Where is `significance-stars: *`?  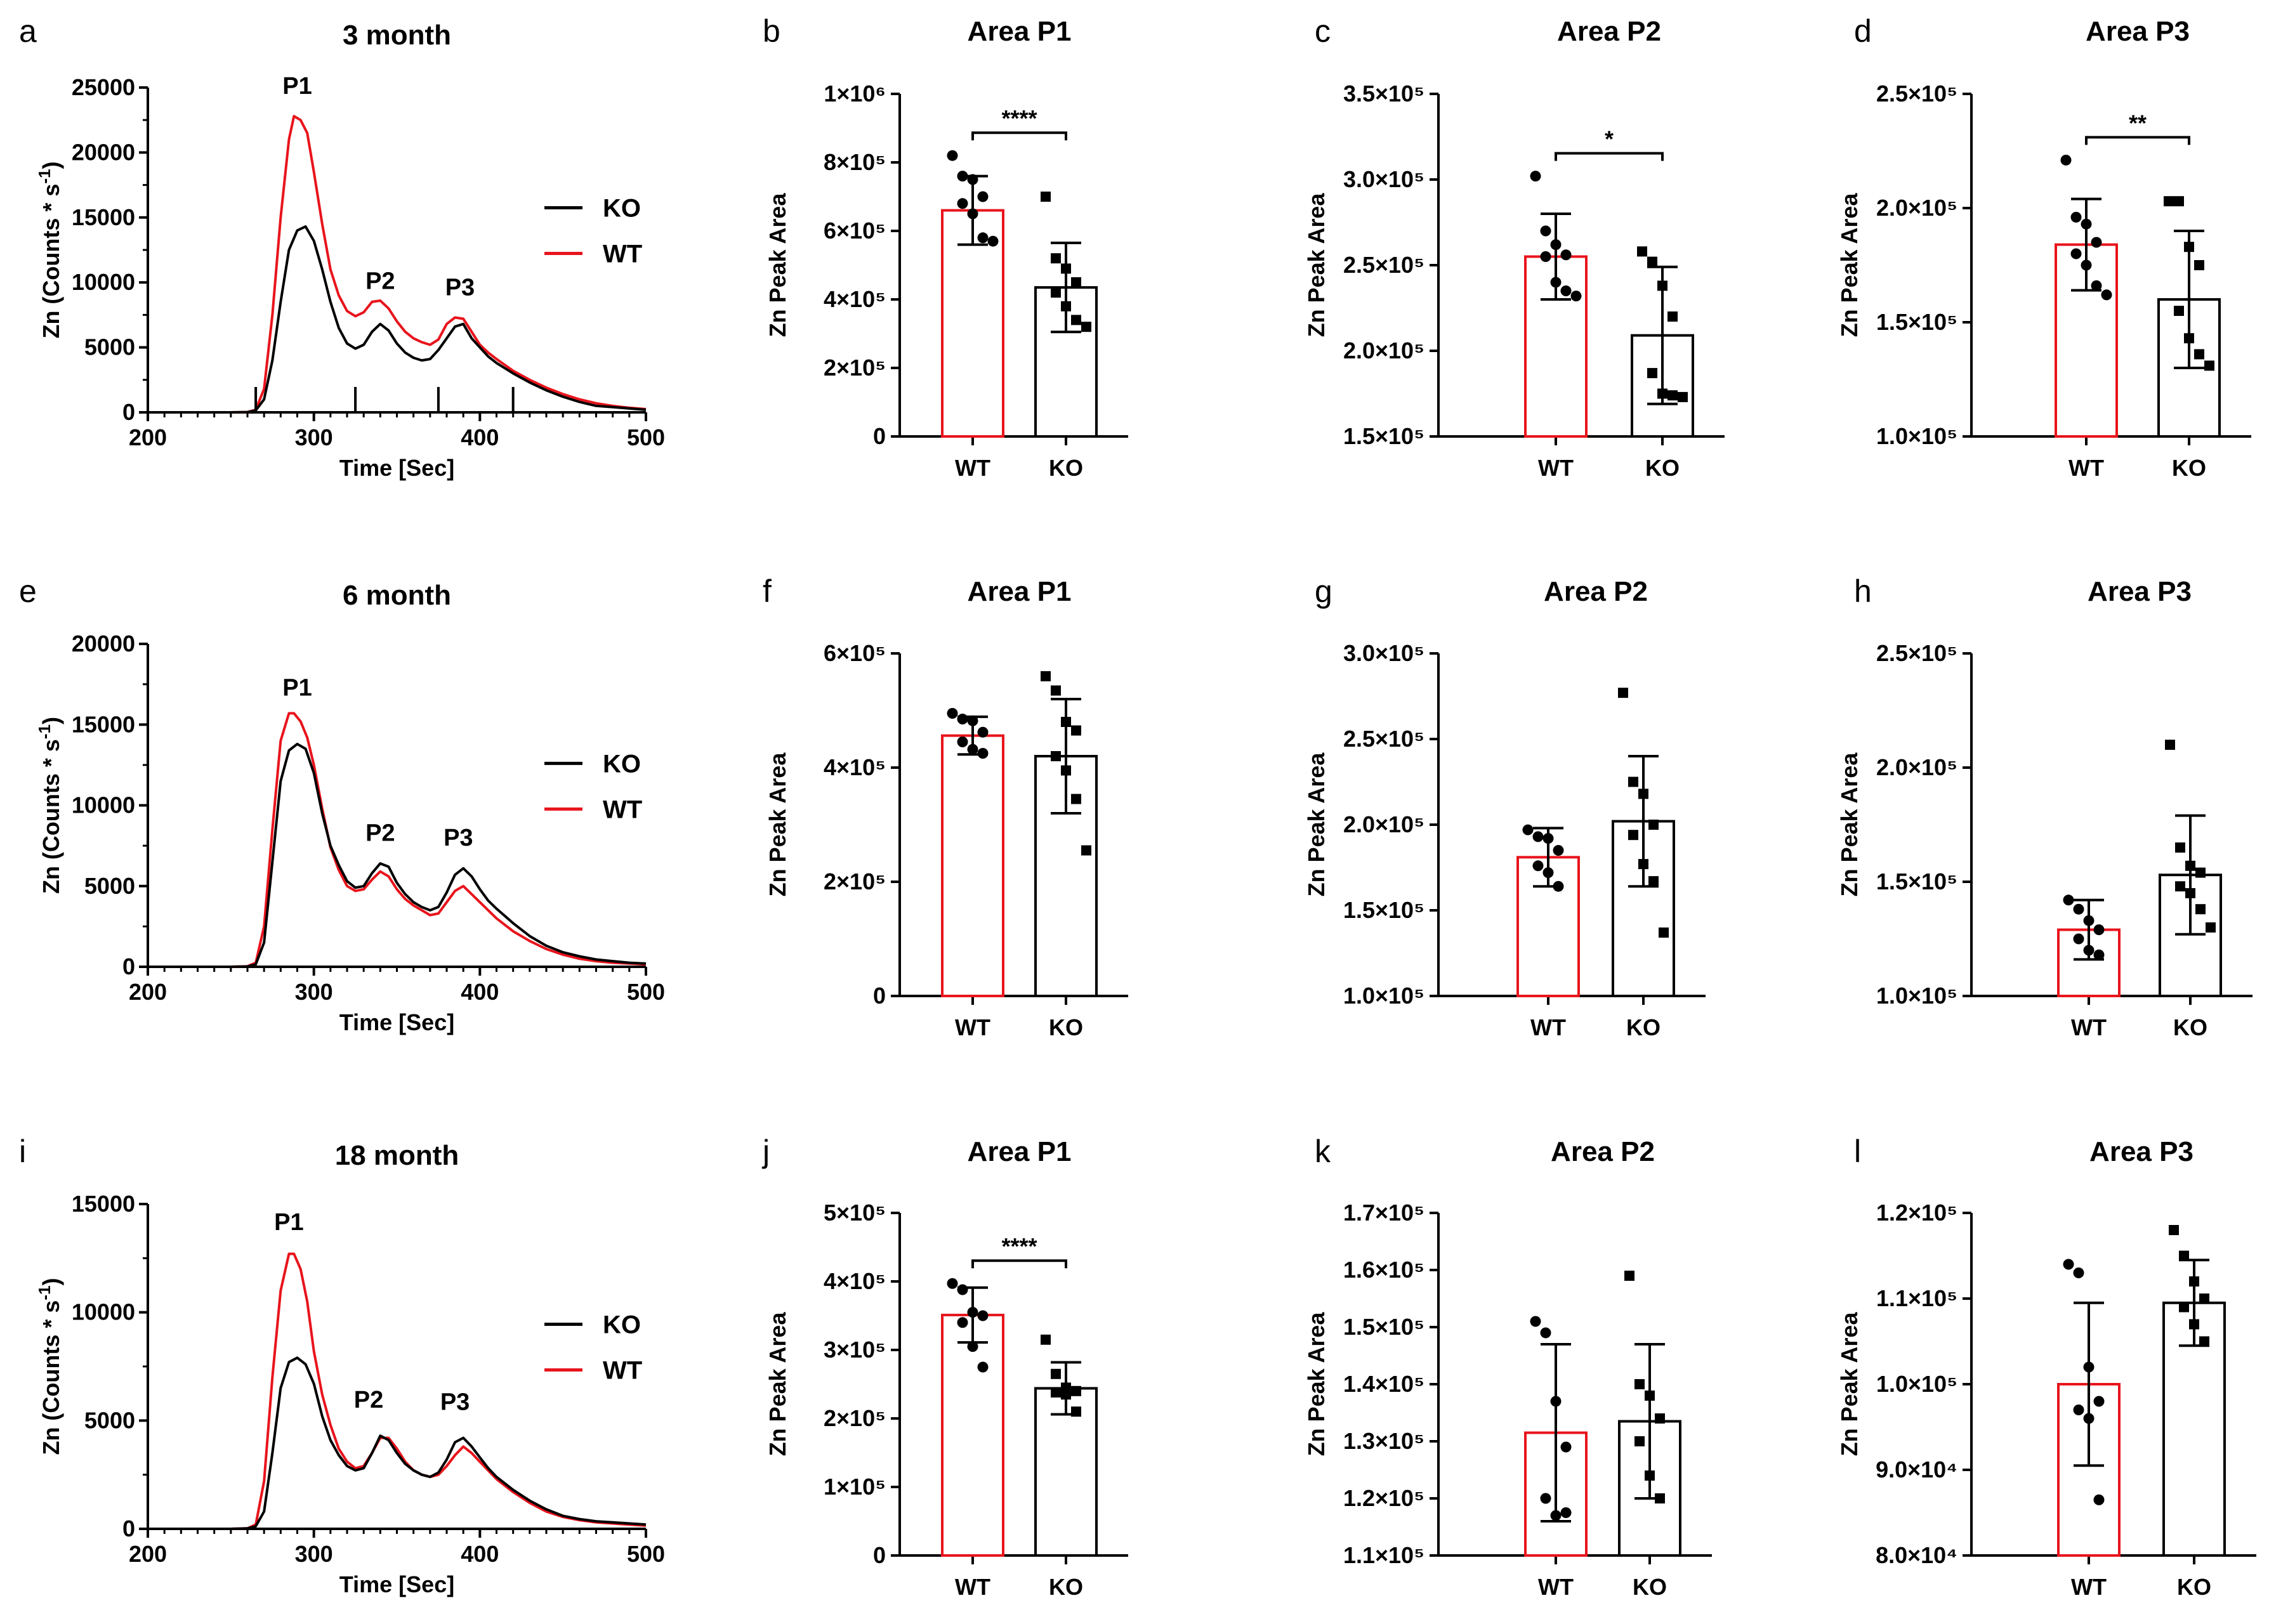 significance-stars: * is located at coordinates (1609, 139).